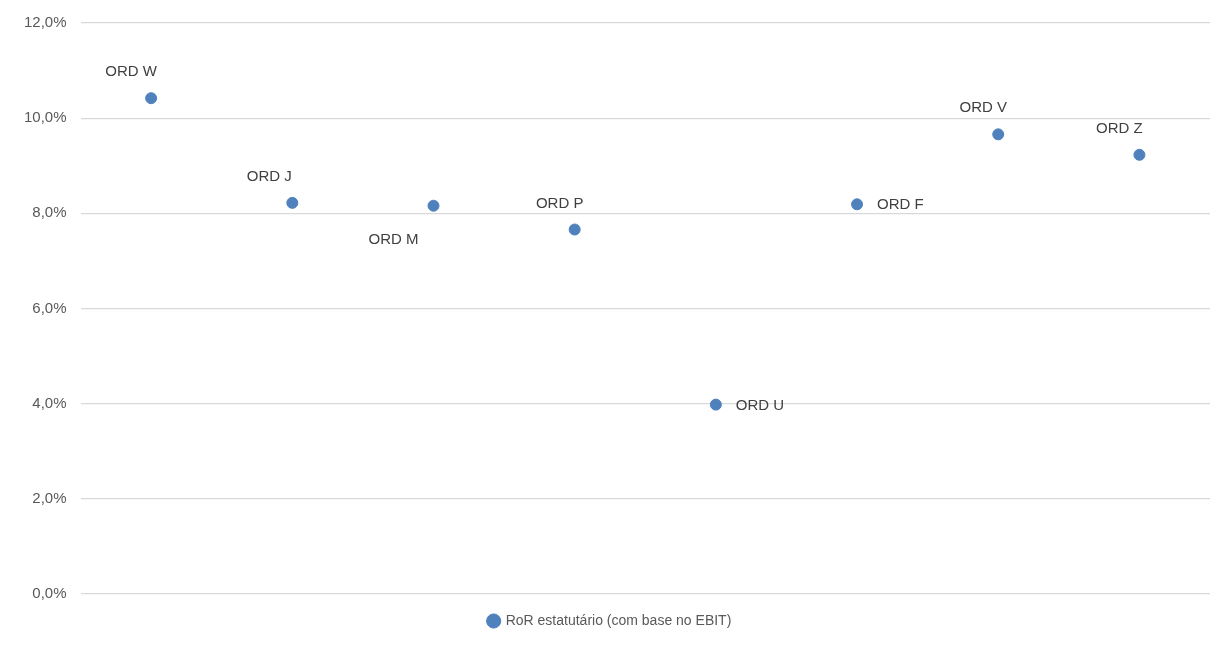 The height and width of the screenshot is (648, 1224). I want to click on y-tick-label: 10,0%, so click(45, 117).